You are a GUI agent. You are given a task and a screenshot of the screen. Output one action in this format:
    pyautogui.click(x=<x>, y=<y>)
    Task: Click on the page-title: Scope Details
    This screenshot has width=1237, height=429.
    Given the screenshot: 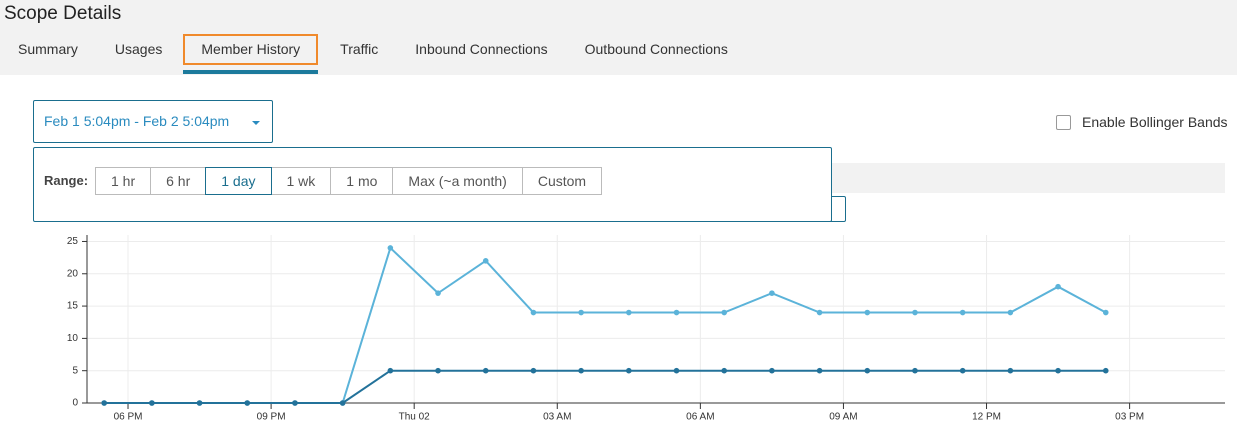 What is the action you would take?
    pyautogui.click(x=63, y=13)
    